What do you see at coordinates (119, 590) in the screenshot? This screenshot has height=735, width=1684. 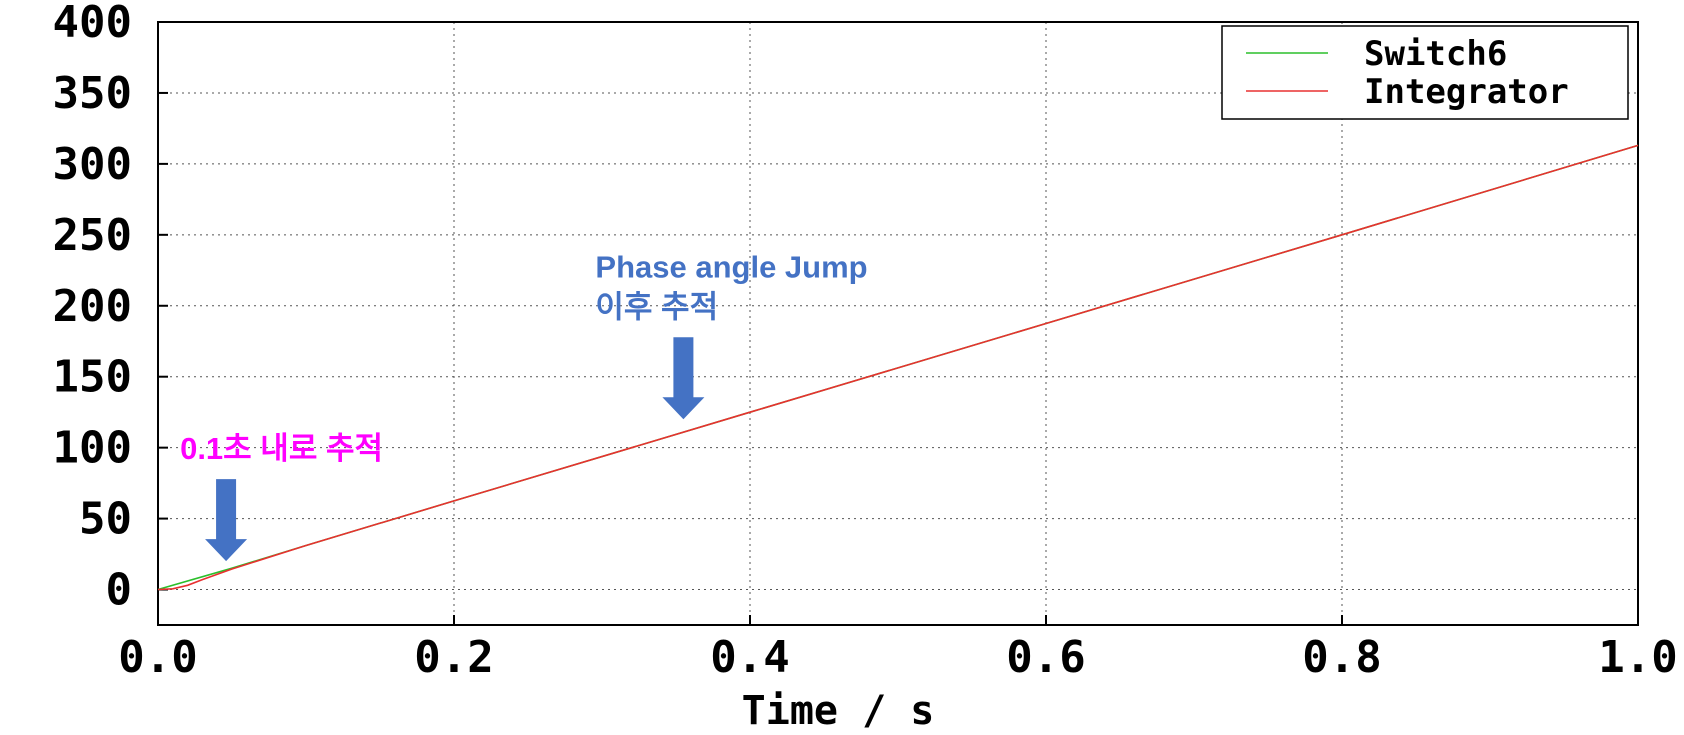 I see `y-tick-label: 0` at bounding box center [119, 590].